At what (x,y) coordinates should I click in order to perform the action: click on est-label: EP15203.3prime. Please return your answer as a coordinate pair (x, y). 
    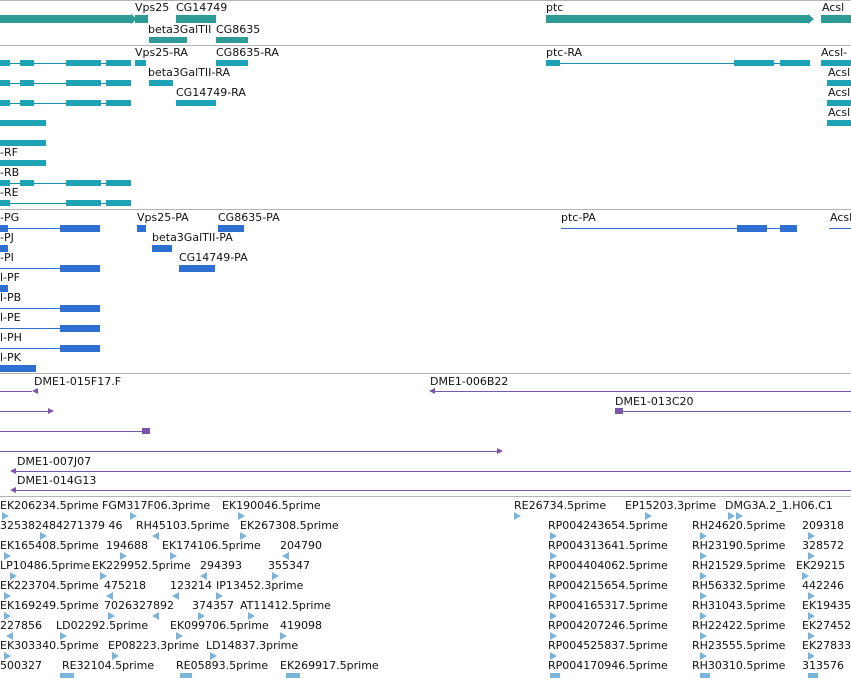
    Looking at the image, I should click on (671, 505).